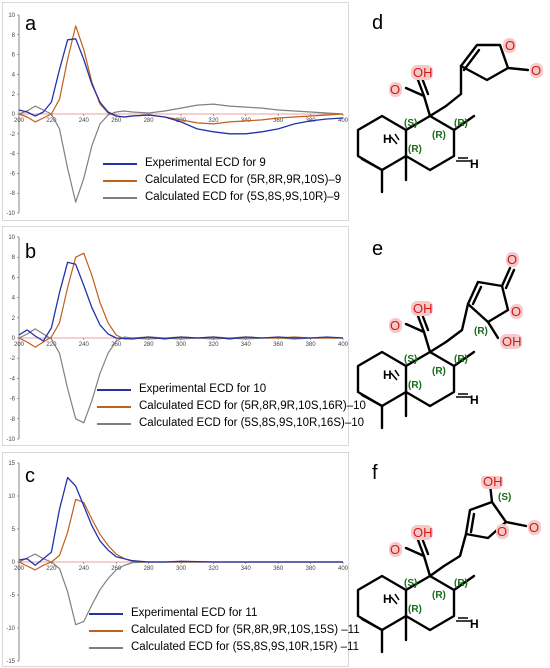  Describe the element at coordinates (149, 121) in the screenshot. I see `x-tick-label: 280` at that location.